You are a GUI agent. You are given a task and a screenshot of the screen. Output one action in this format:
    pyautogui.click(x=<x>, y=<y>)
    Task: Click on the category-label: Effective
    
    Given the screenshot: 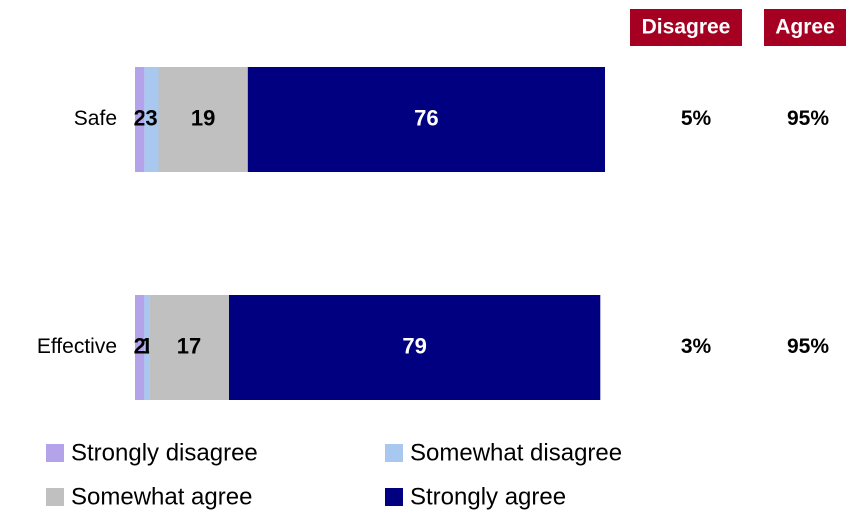 What is the action you would take?
    pyautogui.click(x=77, y=346)
    